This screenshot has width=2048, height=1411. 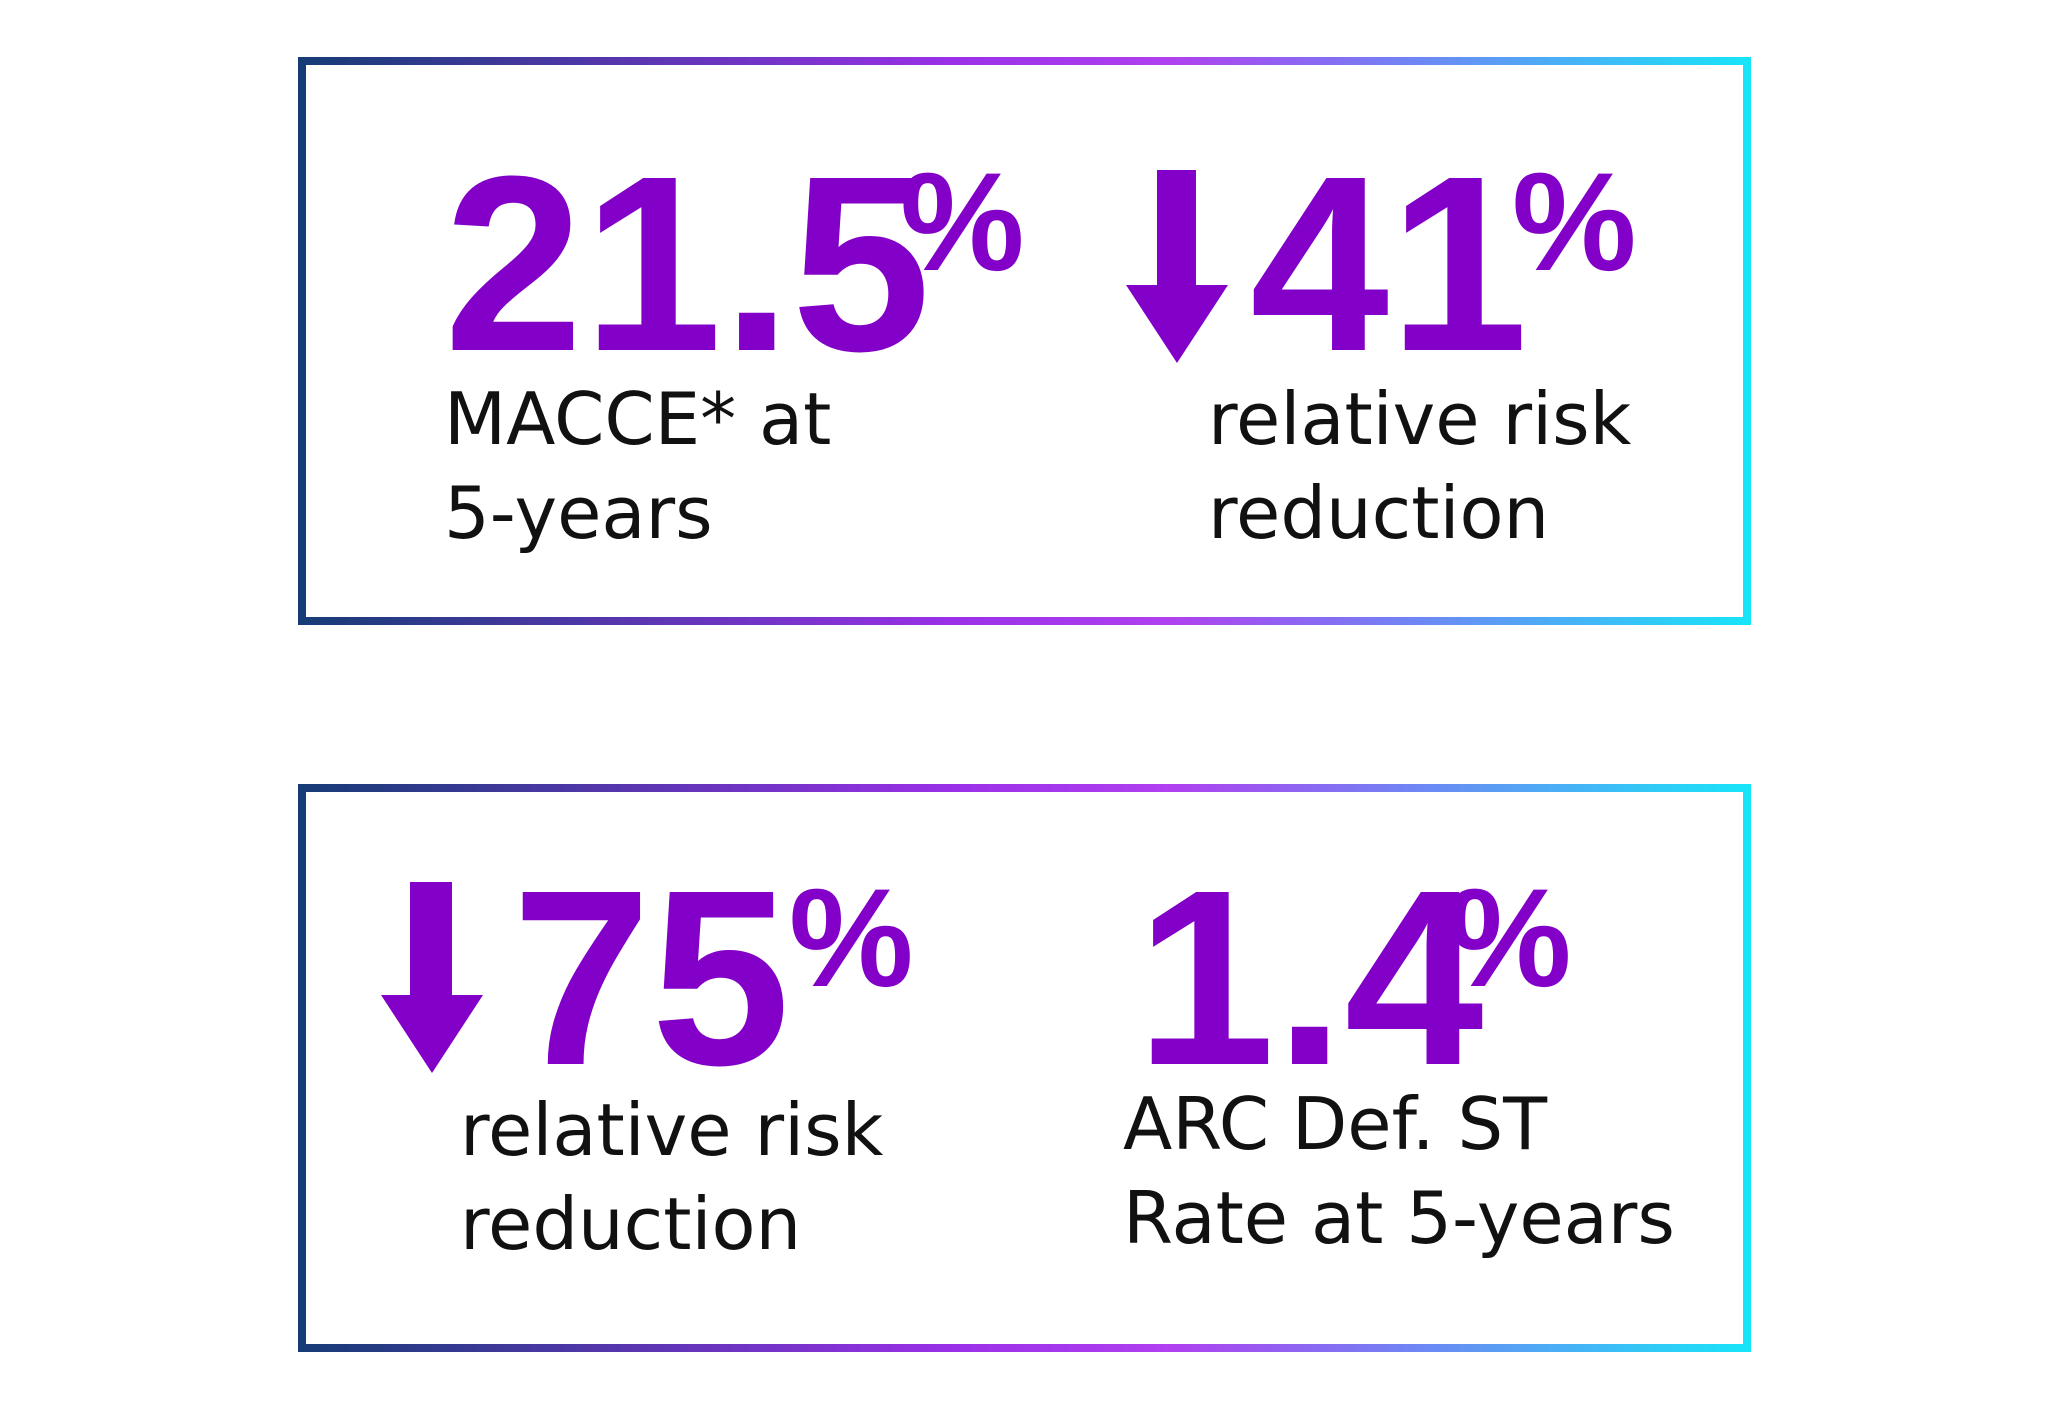 What do you see at coordinates (637, 419) in the screenshot?
I see `stat-label: MACCE* at` at bounding box center [637, 419].